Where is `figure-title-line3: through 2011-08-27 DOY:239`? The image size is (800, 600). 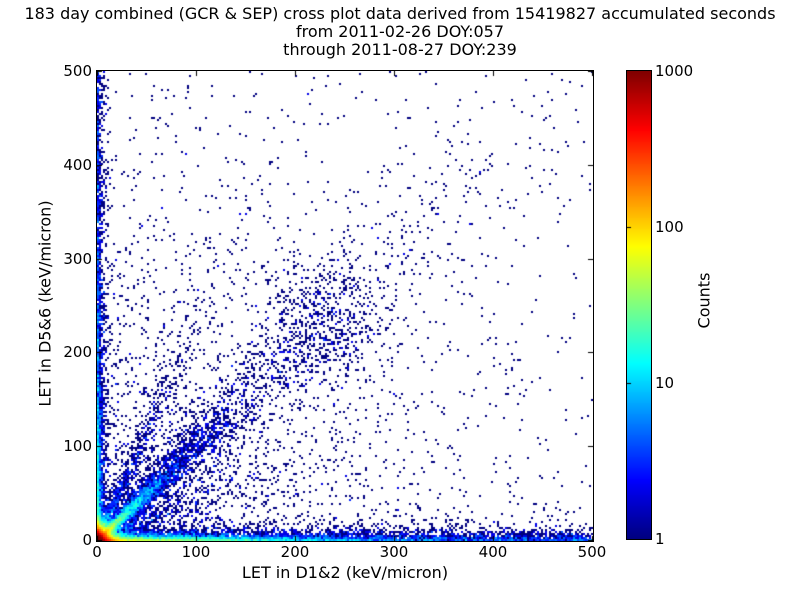 figure-title-line3: through 2011-08-27 DOY:239 is located at coordinates (400, 49).